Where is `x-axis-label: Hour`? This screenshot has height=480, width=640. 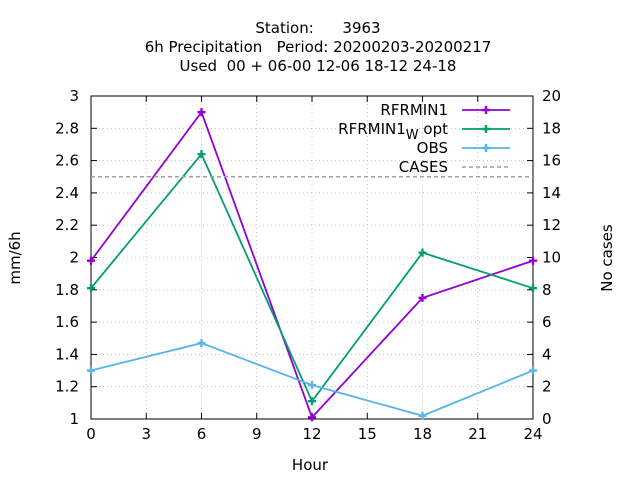 x-axis-label: Hour is located at coordinates (310, 465).